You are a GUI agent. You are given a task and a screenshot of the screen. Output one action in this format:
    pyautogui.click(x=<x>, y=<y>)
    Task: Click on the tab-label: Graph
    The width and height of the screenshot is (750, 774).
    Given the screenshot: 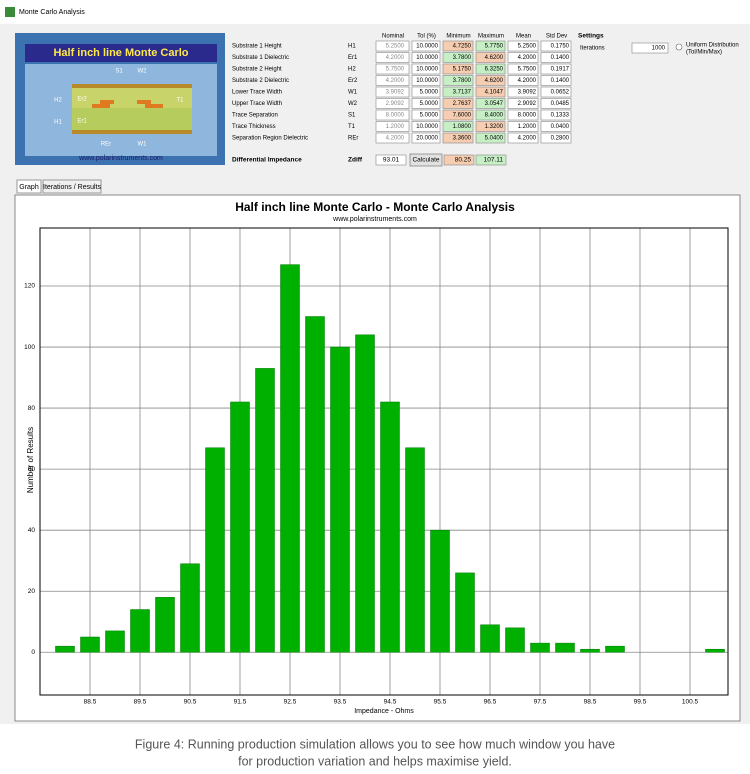 What is the action you would take?
    pyautogui.click(x=29, y=187)
    